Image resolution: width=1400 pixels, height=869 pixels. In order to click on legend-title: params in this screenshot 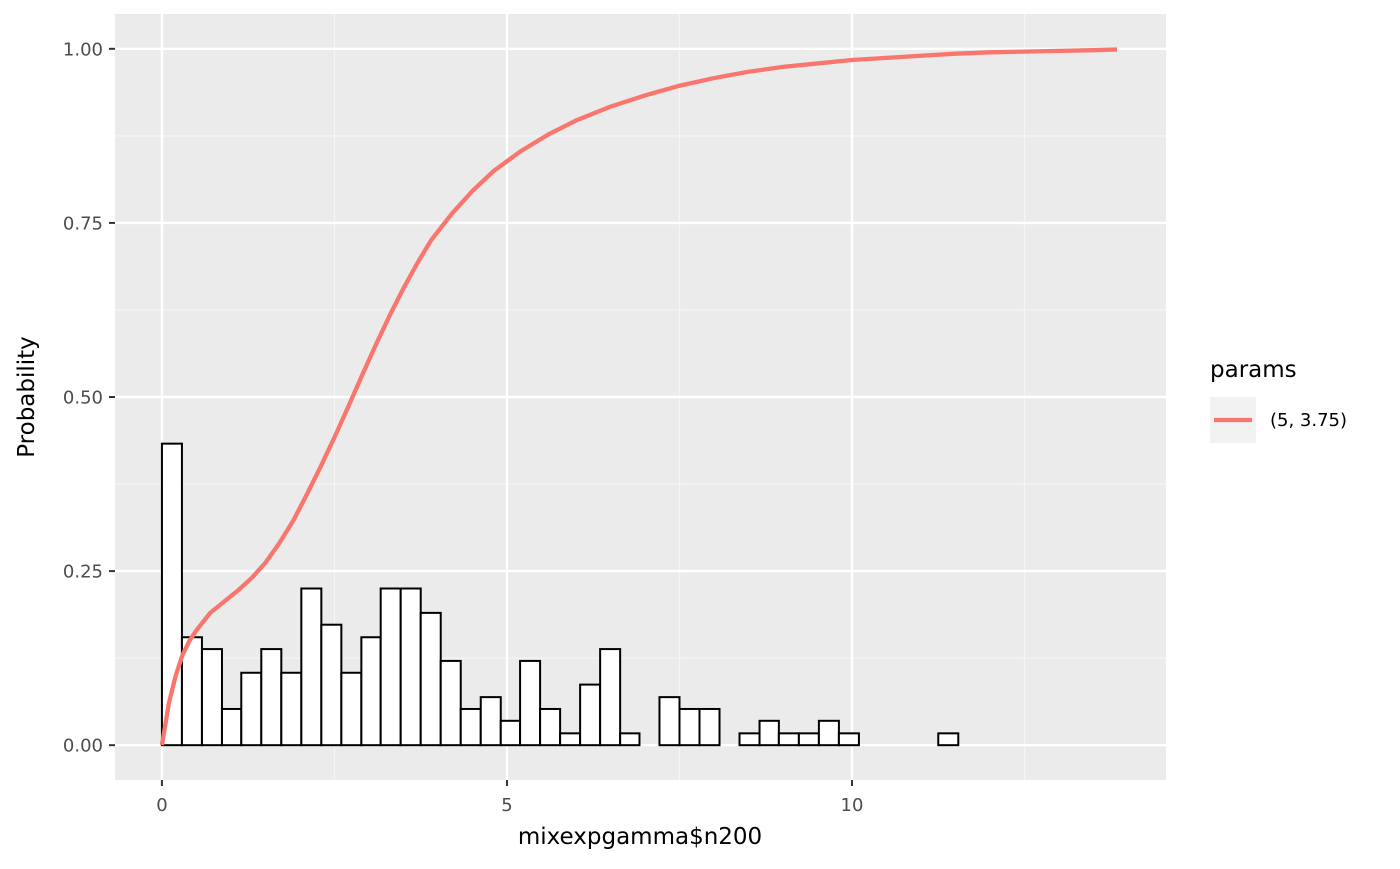, I will do `click(1253, 370)`.